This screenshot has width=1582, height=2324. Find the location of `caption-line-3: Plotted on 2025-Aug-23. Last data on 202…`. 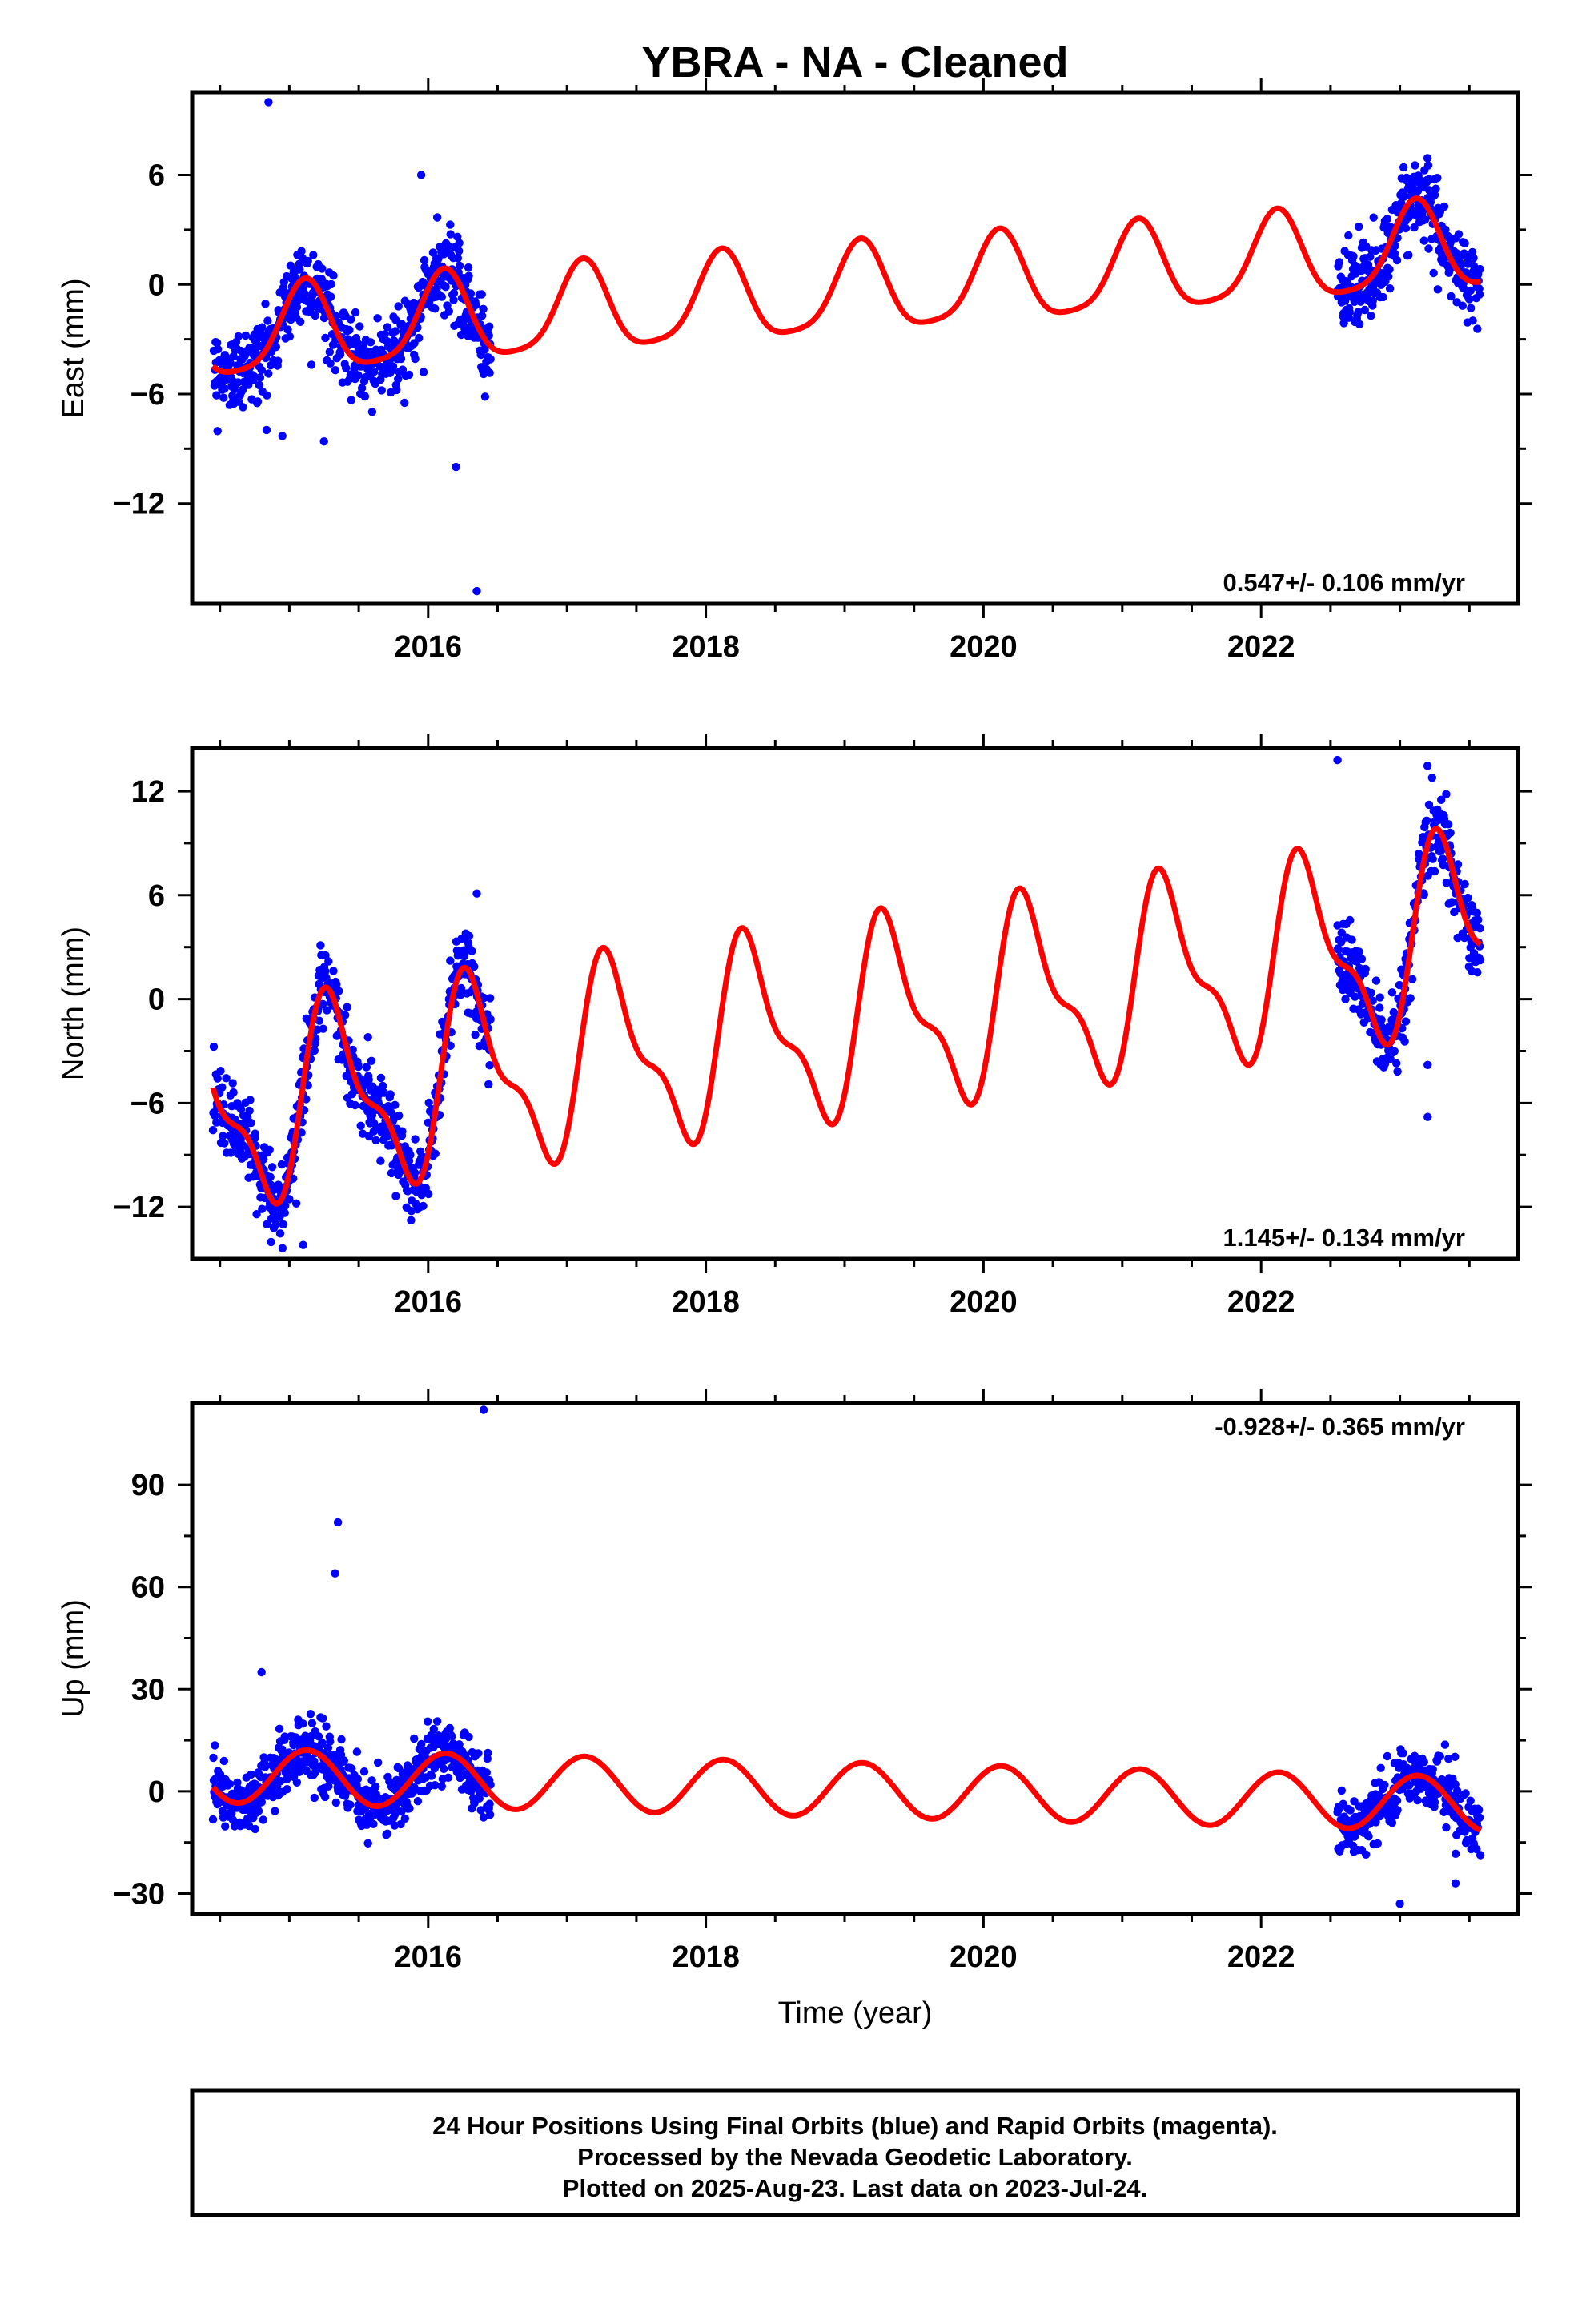

caption-line-3: Plotted on 2025-Aug-23. Last data on 202… is located at coordinates (855, 2188).